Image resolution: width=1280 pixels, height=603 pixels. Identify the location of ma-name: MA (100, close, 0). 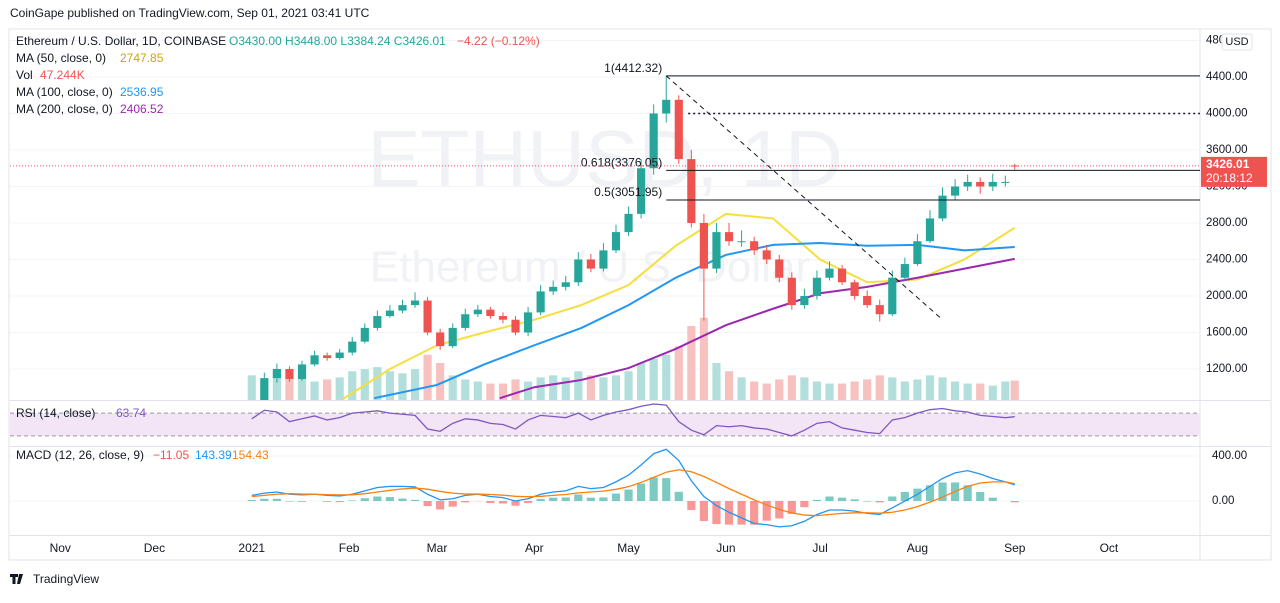
(64, 92).